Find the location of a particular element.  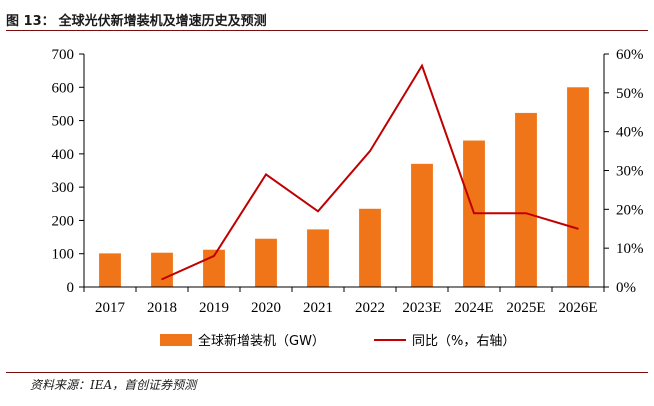

right-axis-tick-label: 20% is located at coordinates (630, 210).